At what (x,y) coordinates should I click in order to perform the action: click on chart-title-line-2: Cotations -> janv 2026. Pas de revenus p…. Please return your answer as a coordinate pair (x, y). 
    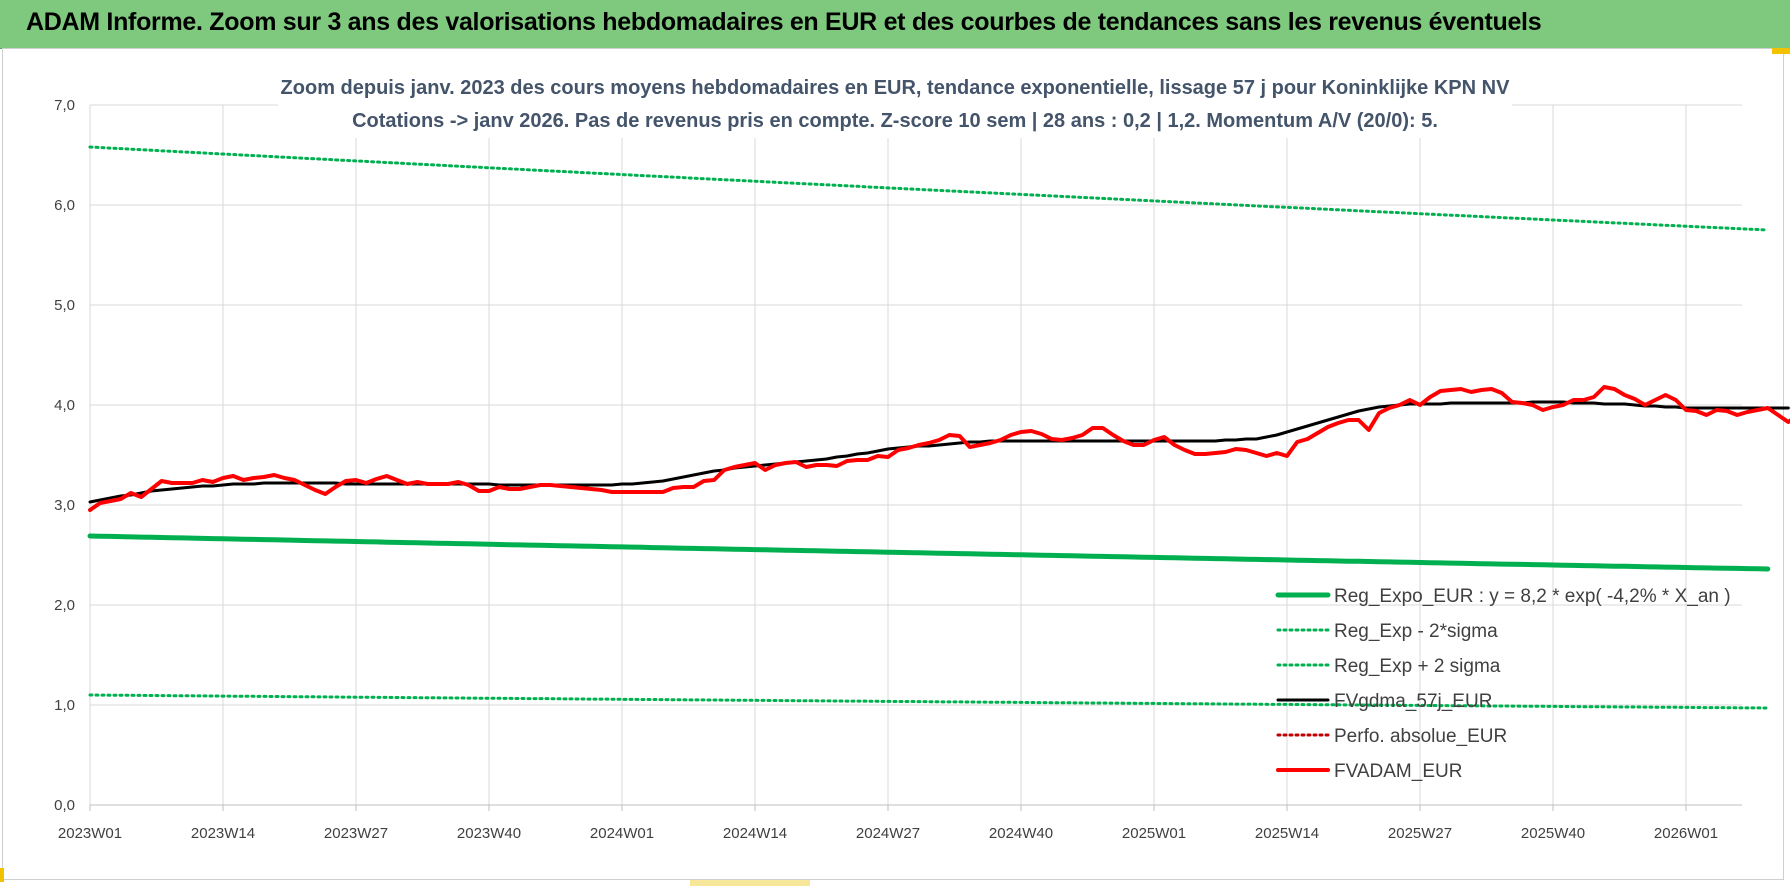
    Looking at the image, I should click on (895, 121).